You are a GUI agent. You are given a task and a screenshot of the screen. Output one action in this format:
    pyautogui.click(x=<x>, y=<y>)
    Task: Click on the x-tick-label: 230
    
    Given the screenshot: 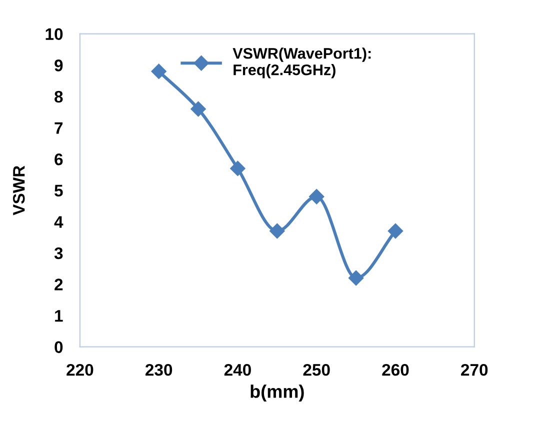 What is the action you would take?
    pyautogui.click(x=159, y=370)
    